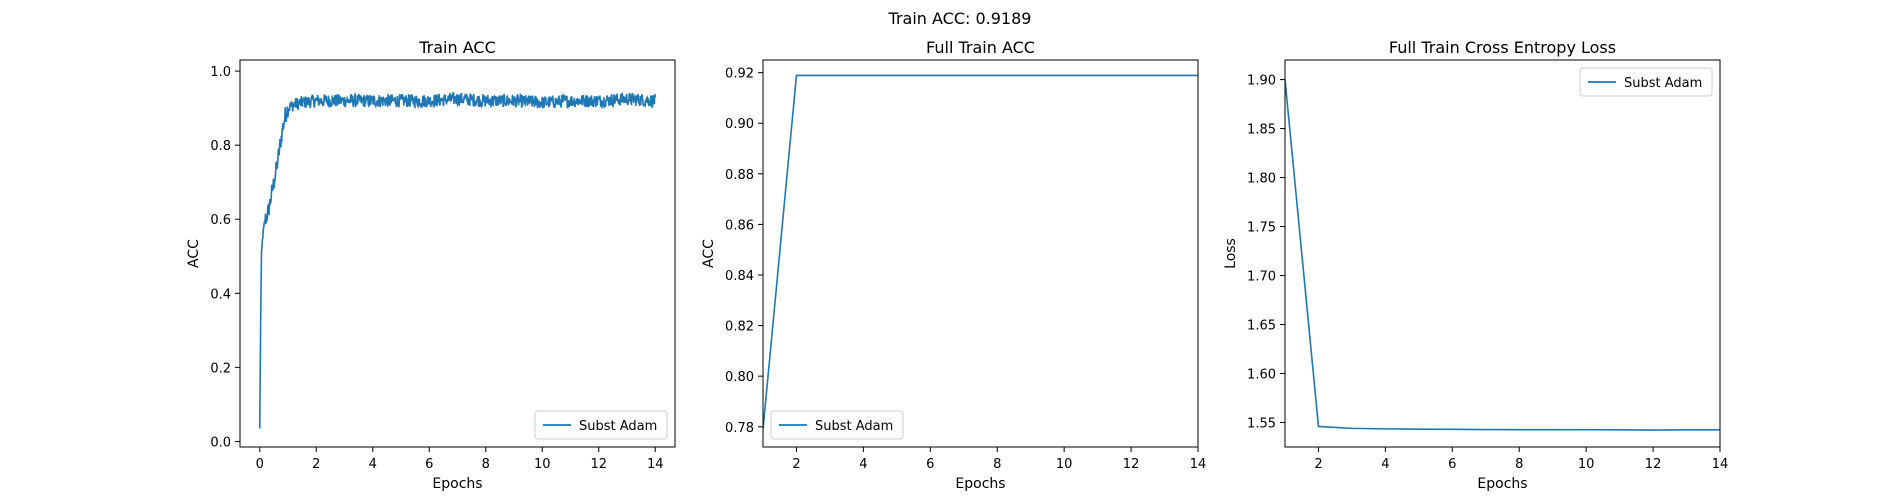 This screenshot has width=1900, height=504. Describe the element at coordinates (220, 294) in the screenshot. I see `y-tick-label: 0.4` at that location.